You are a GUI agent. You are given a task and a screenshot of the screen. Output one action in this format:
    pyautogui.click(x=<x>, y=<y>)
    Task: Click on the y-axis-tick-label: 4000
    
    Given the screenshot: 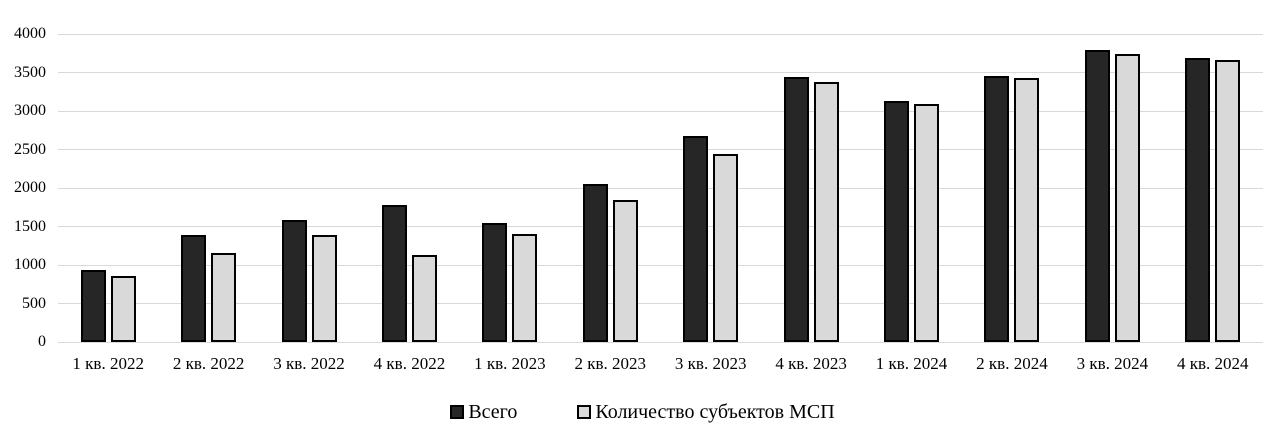 What is the action you would take?
    pyautogui.click(x=30, y=33)
    